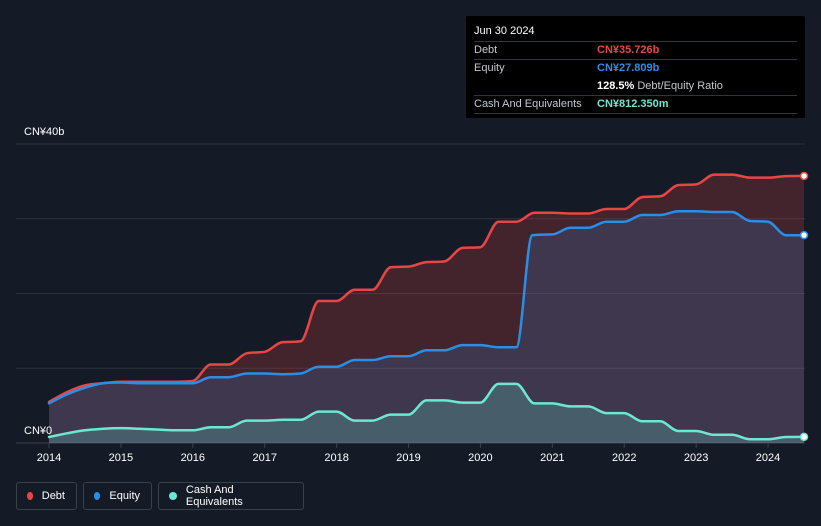  Describe the element at coordinates (336, 458) in the screenshot. I see `x-tick-label: 2018` at that location.